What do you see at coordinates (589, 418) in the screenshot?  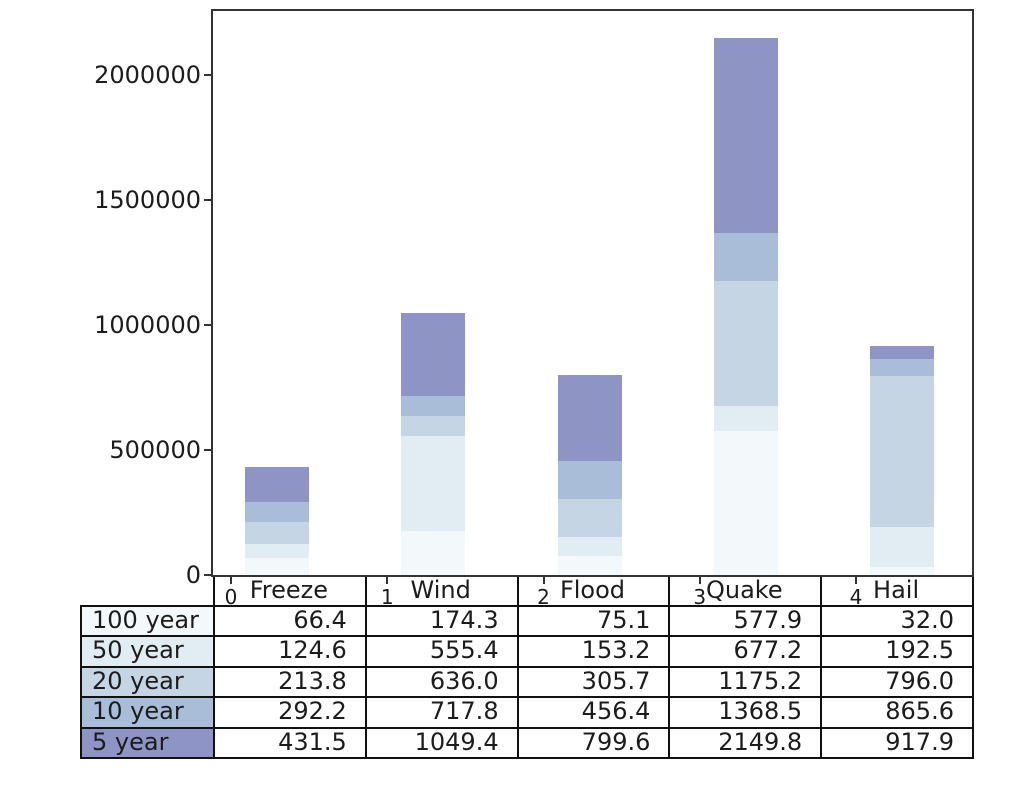 I see `bar-segment-flood-5-year` at bounding box center [589, 418].